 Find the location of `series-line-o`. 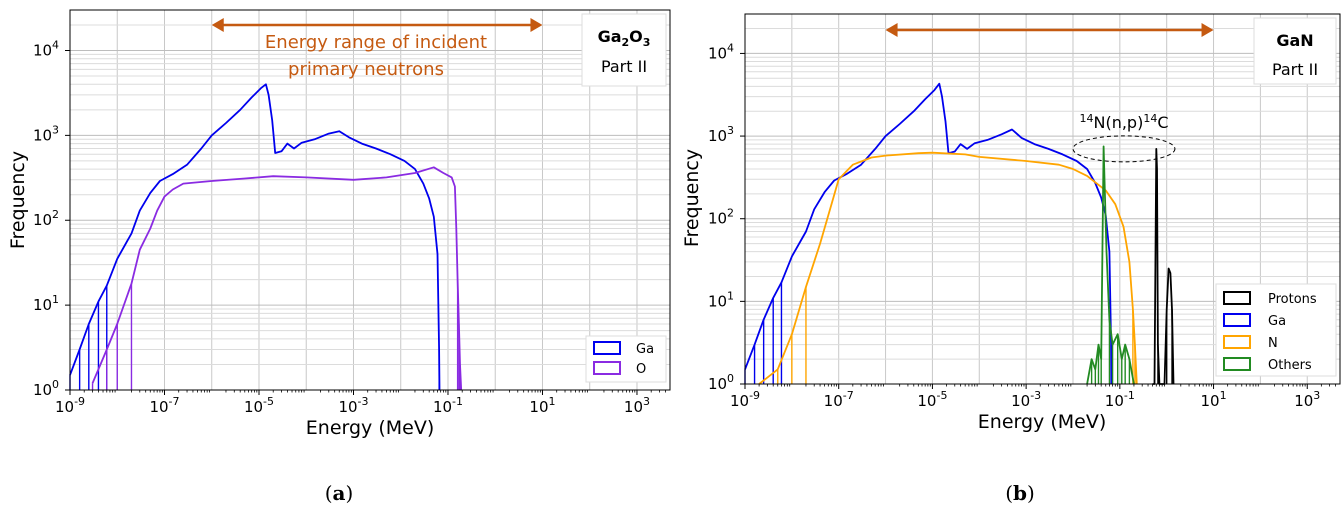

series-line-o is located at coordinates (277, 278).